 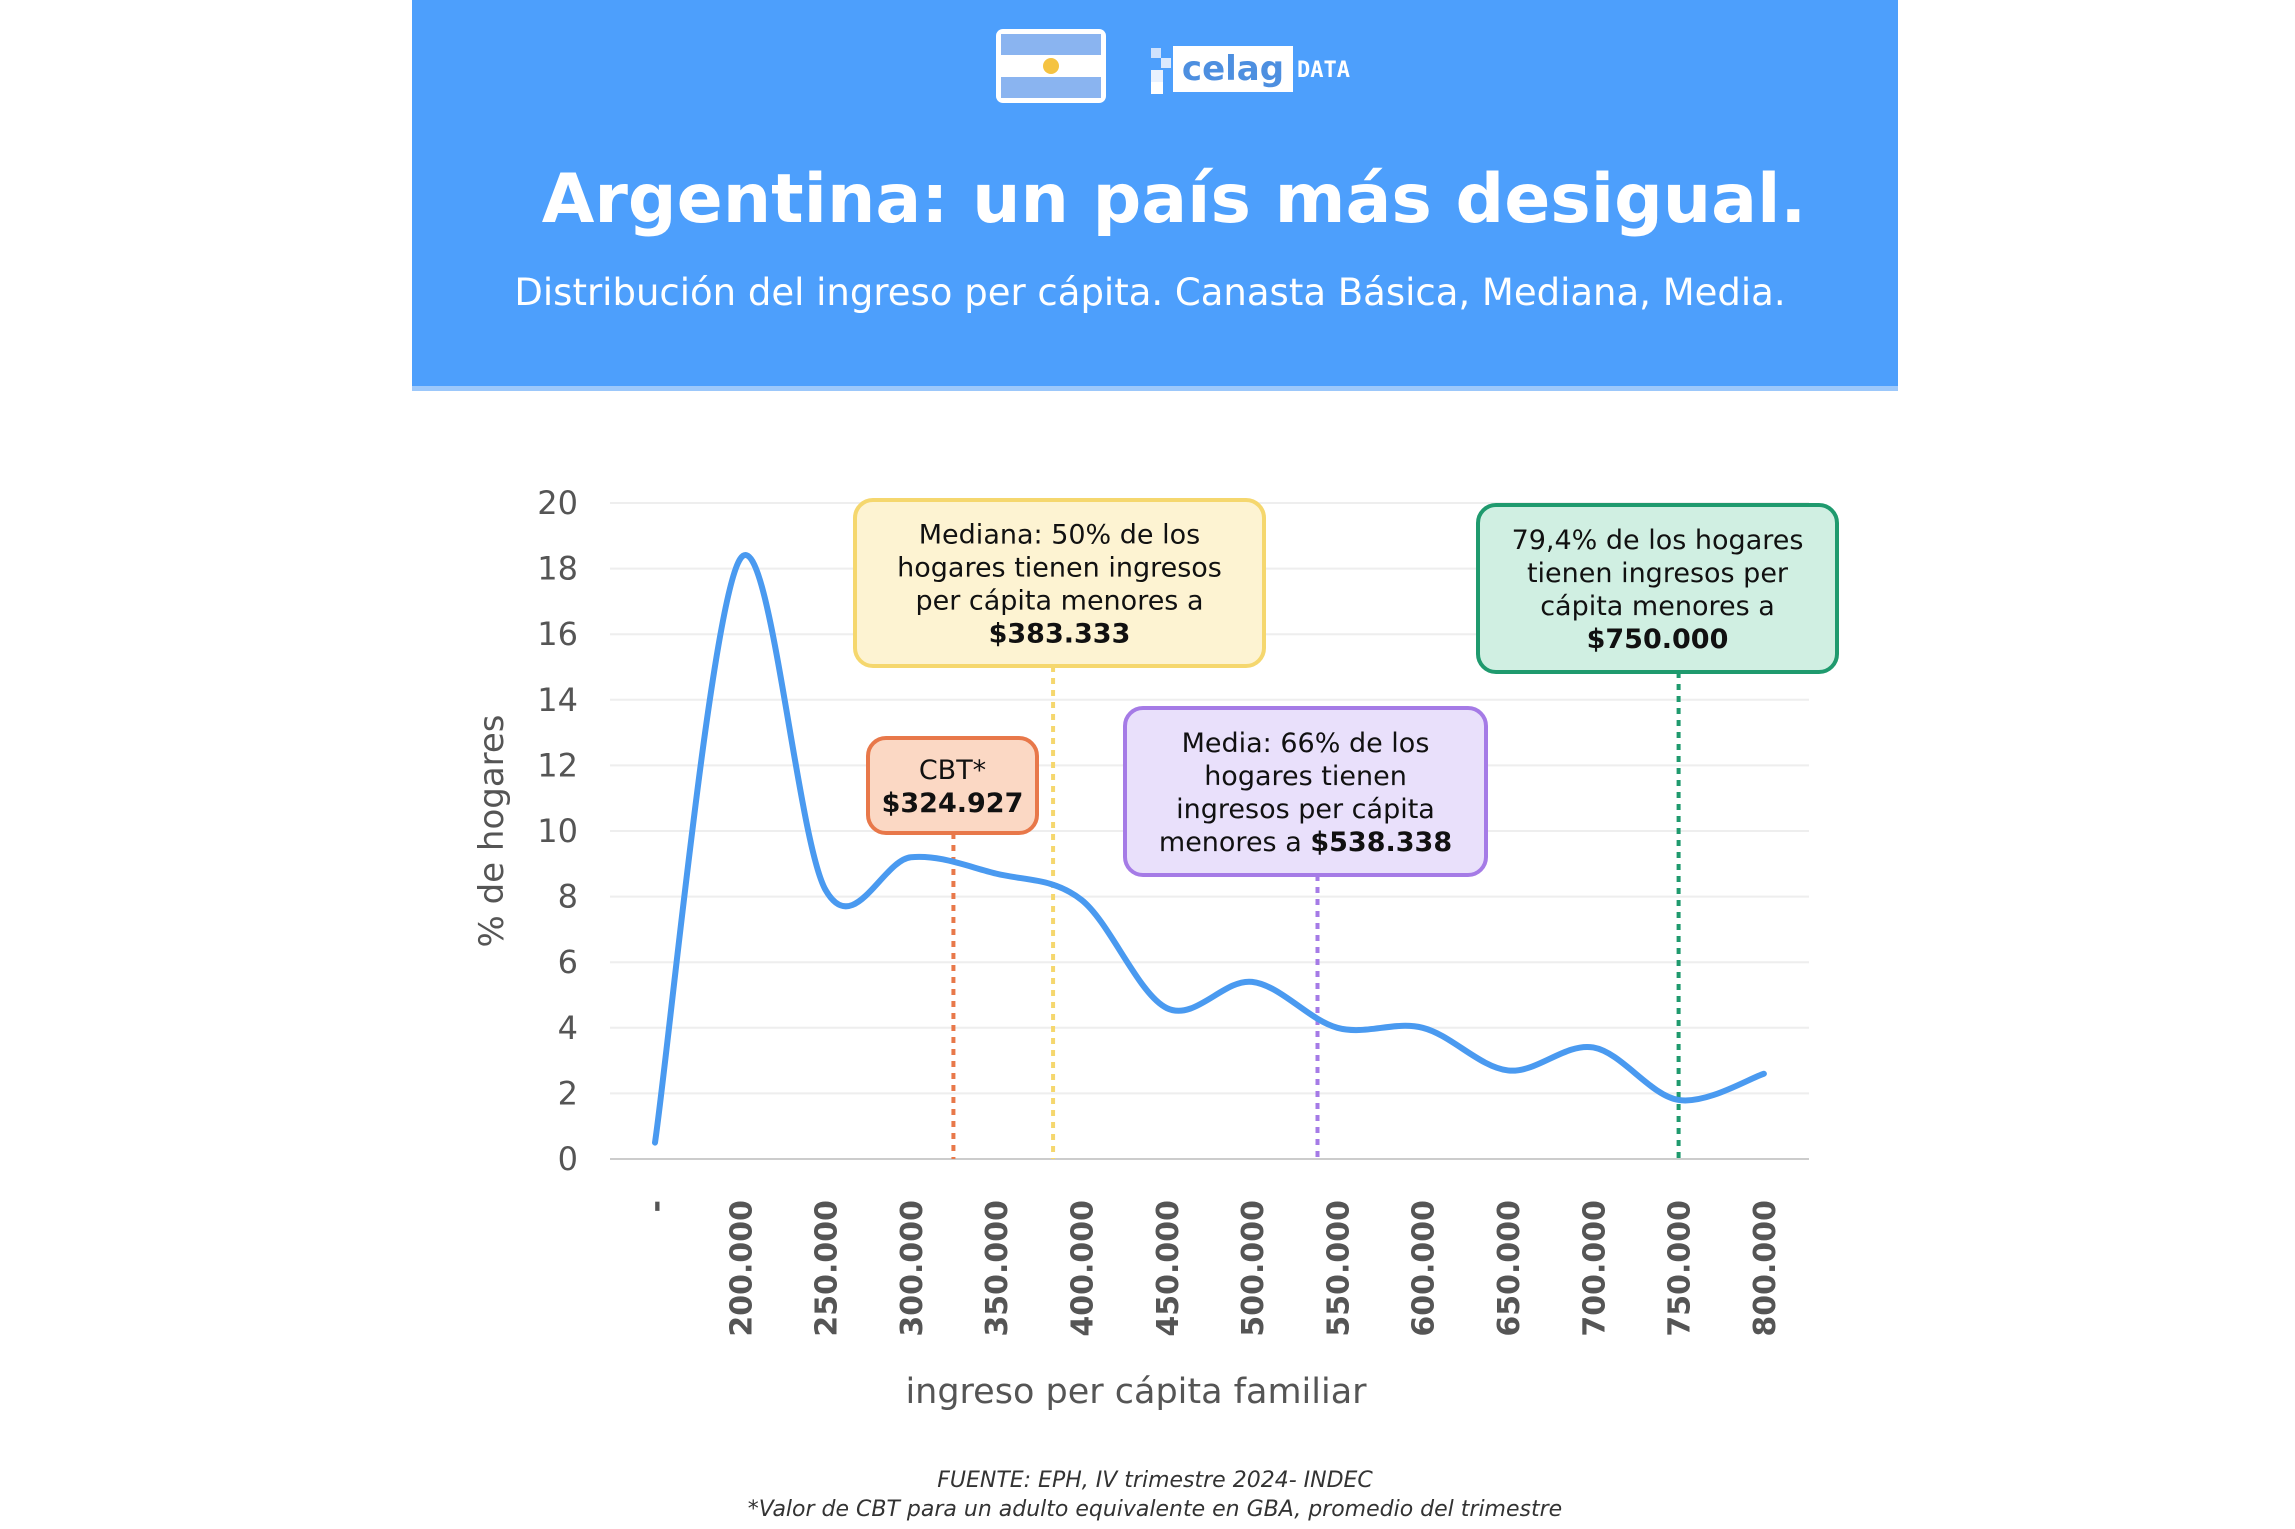 What do you see at coordinates (1234, 842) in the screenshot?
I see `annotation-prefix: menores a` at bounding box center [1234, 842].